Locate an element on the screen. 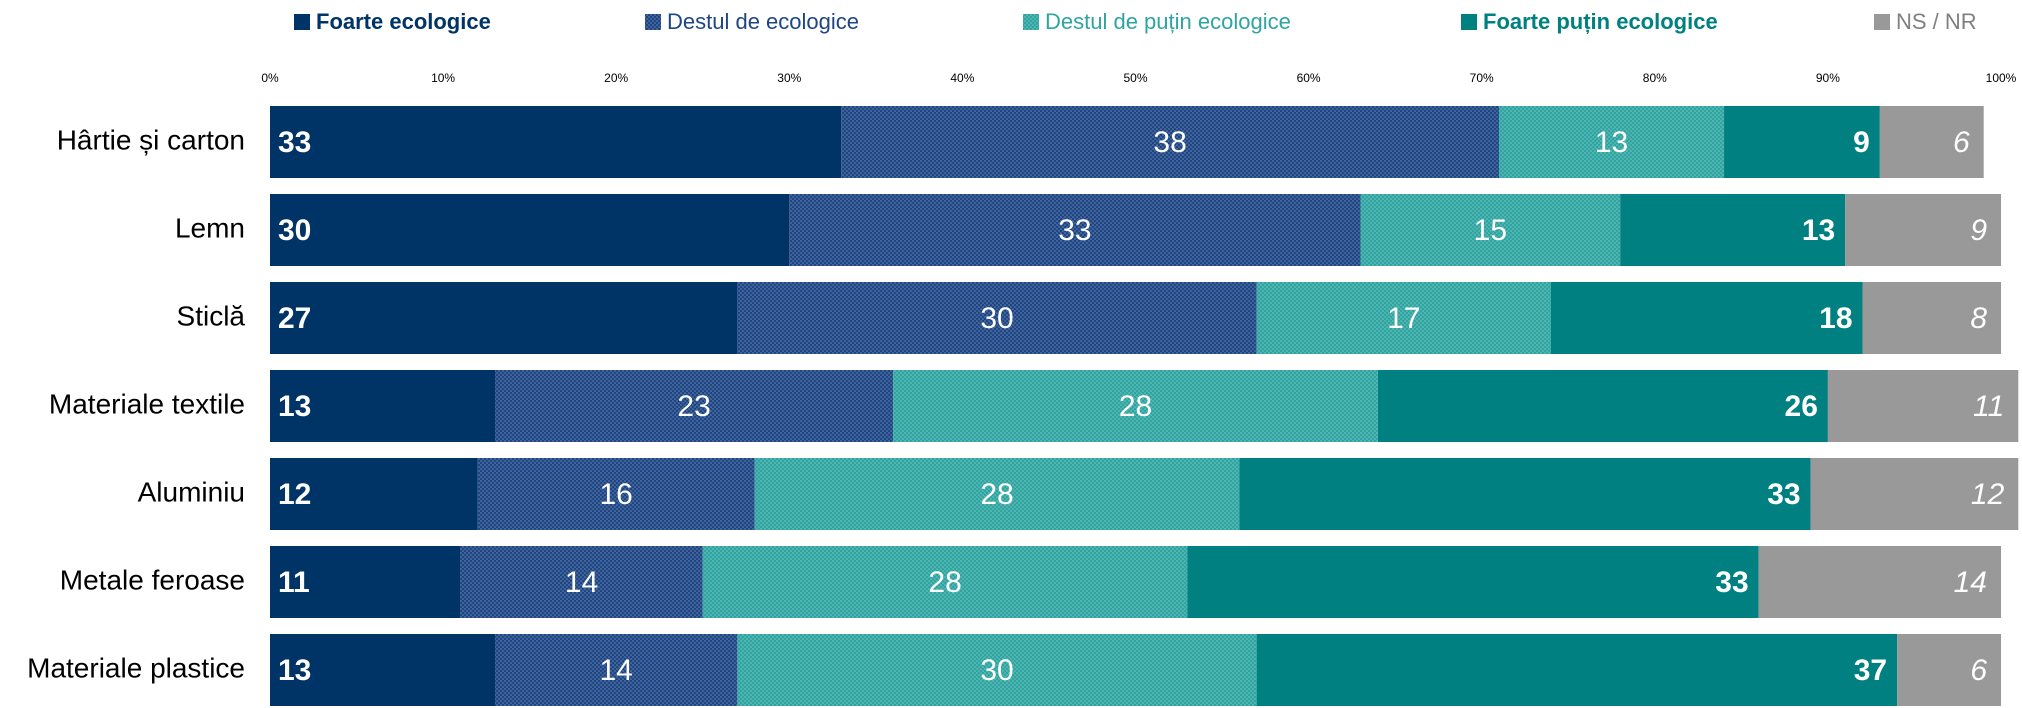 This screenshot has height=708, width=2022. value-label: 16 is located at coordinates (616, 494).